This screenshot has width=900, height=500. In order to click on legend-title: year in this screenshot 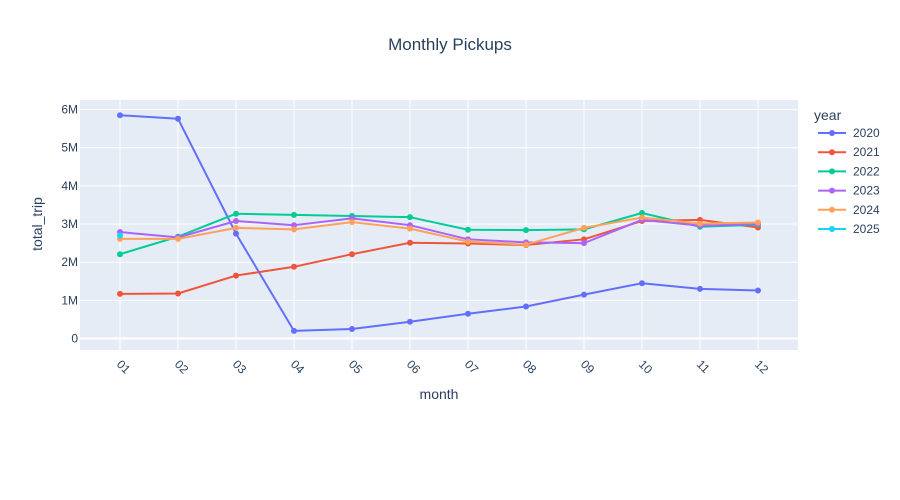, I will do `click(828, 115)`.